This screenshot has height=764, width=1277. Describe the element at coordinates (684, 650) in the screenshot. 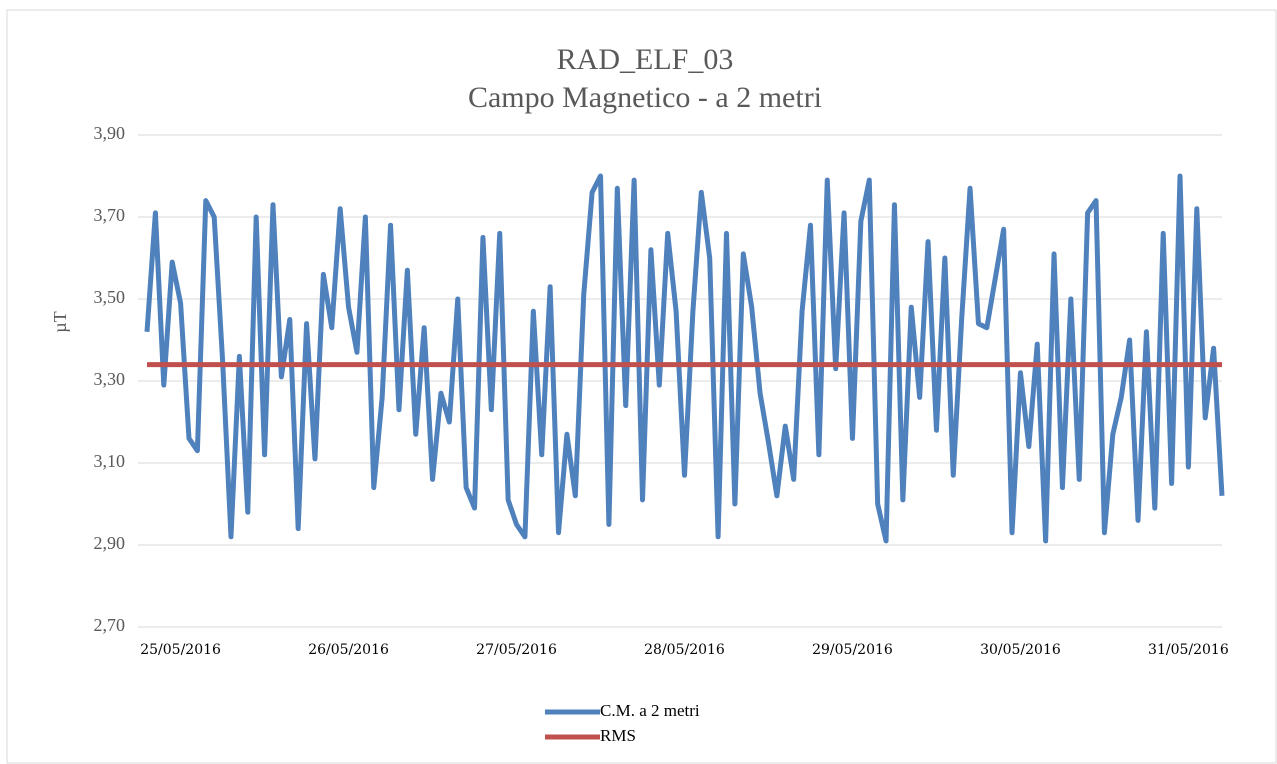

I see `x-tick-label: 28/05/2016` at that location.